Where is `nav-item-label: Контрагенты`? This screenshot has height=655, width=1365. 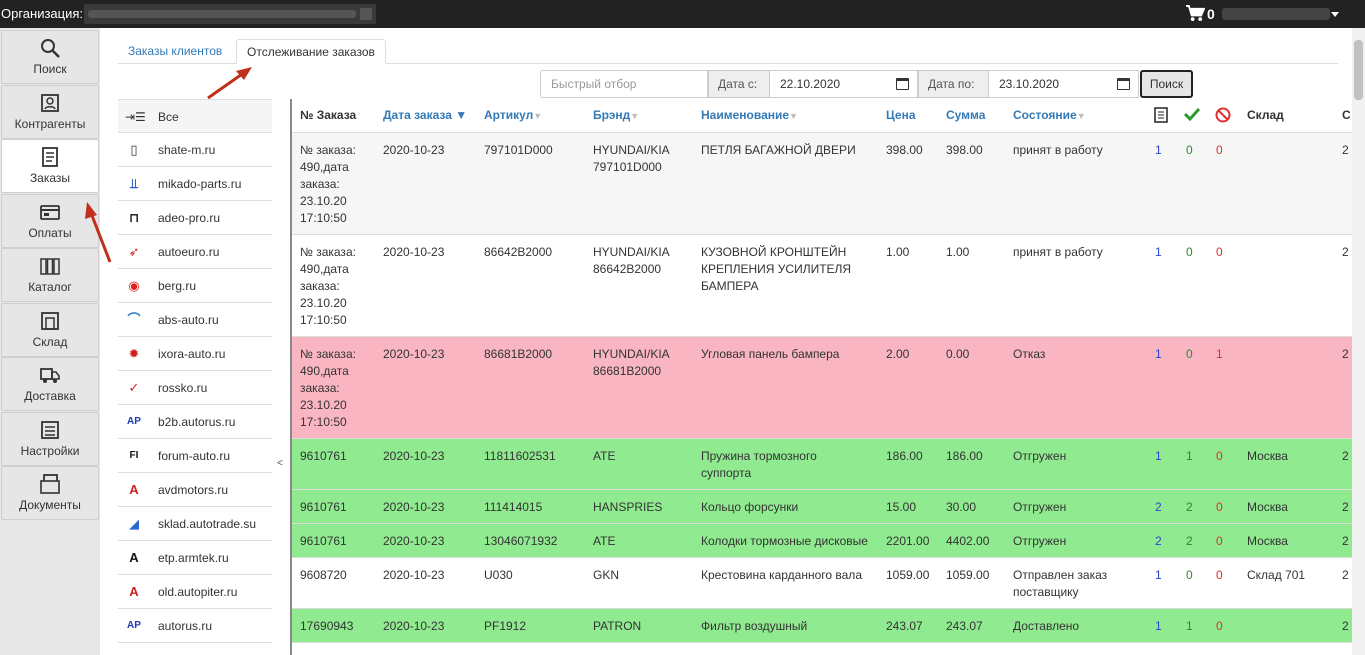
nav-item-label: Контрагенты is located at coordinates (50, 123).